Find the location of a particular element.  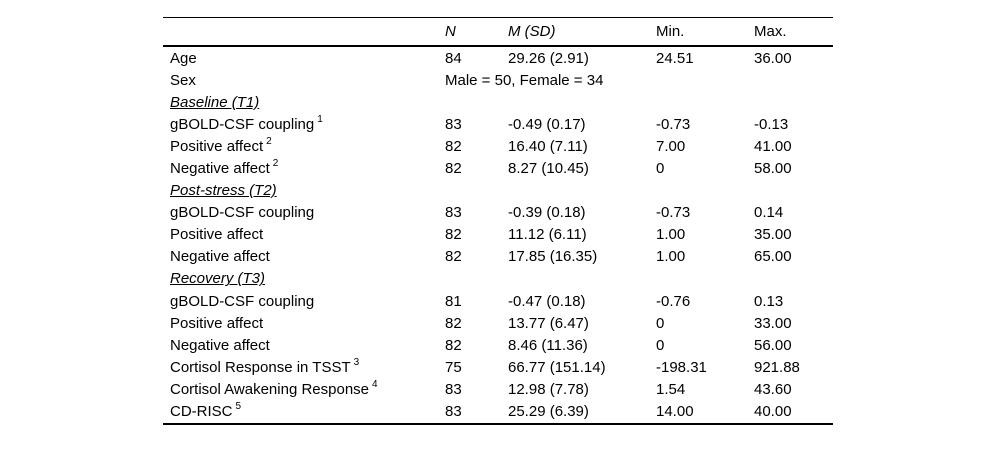

cell-msd: -0.39 (0.18) is located at coordinates (547, 213).